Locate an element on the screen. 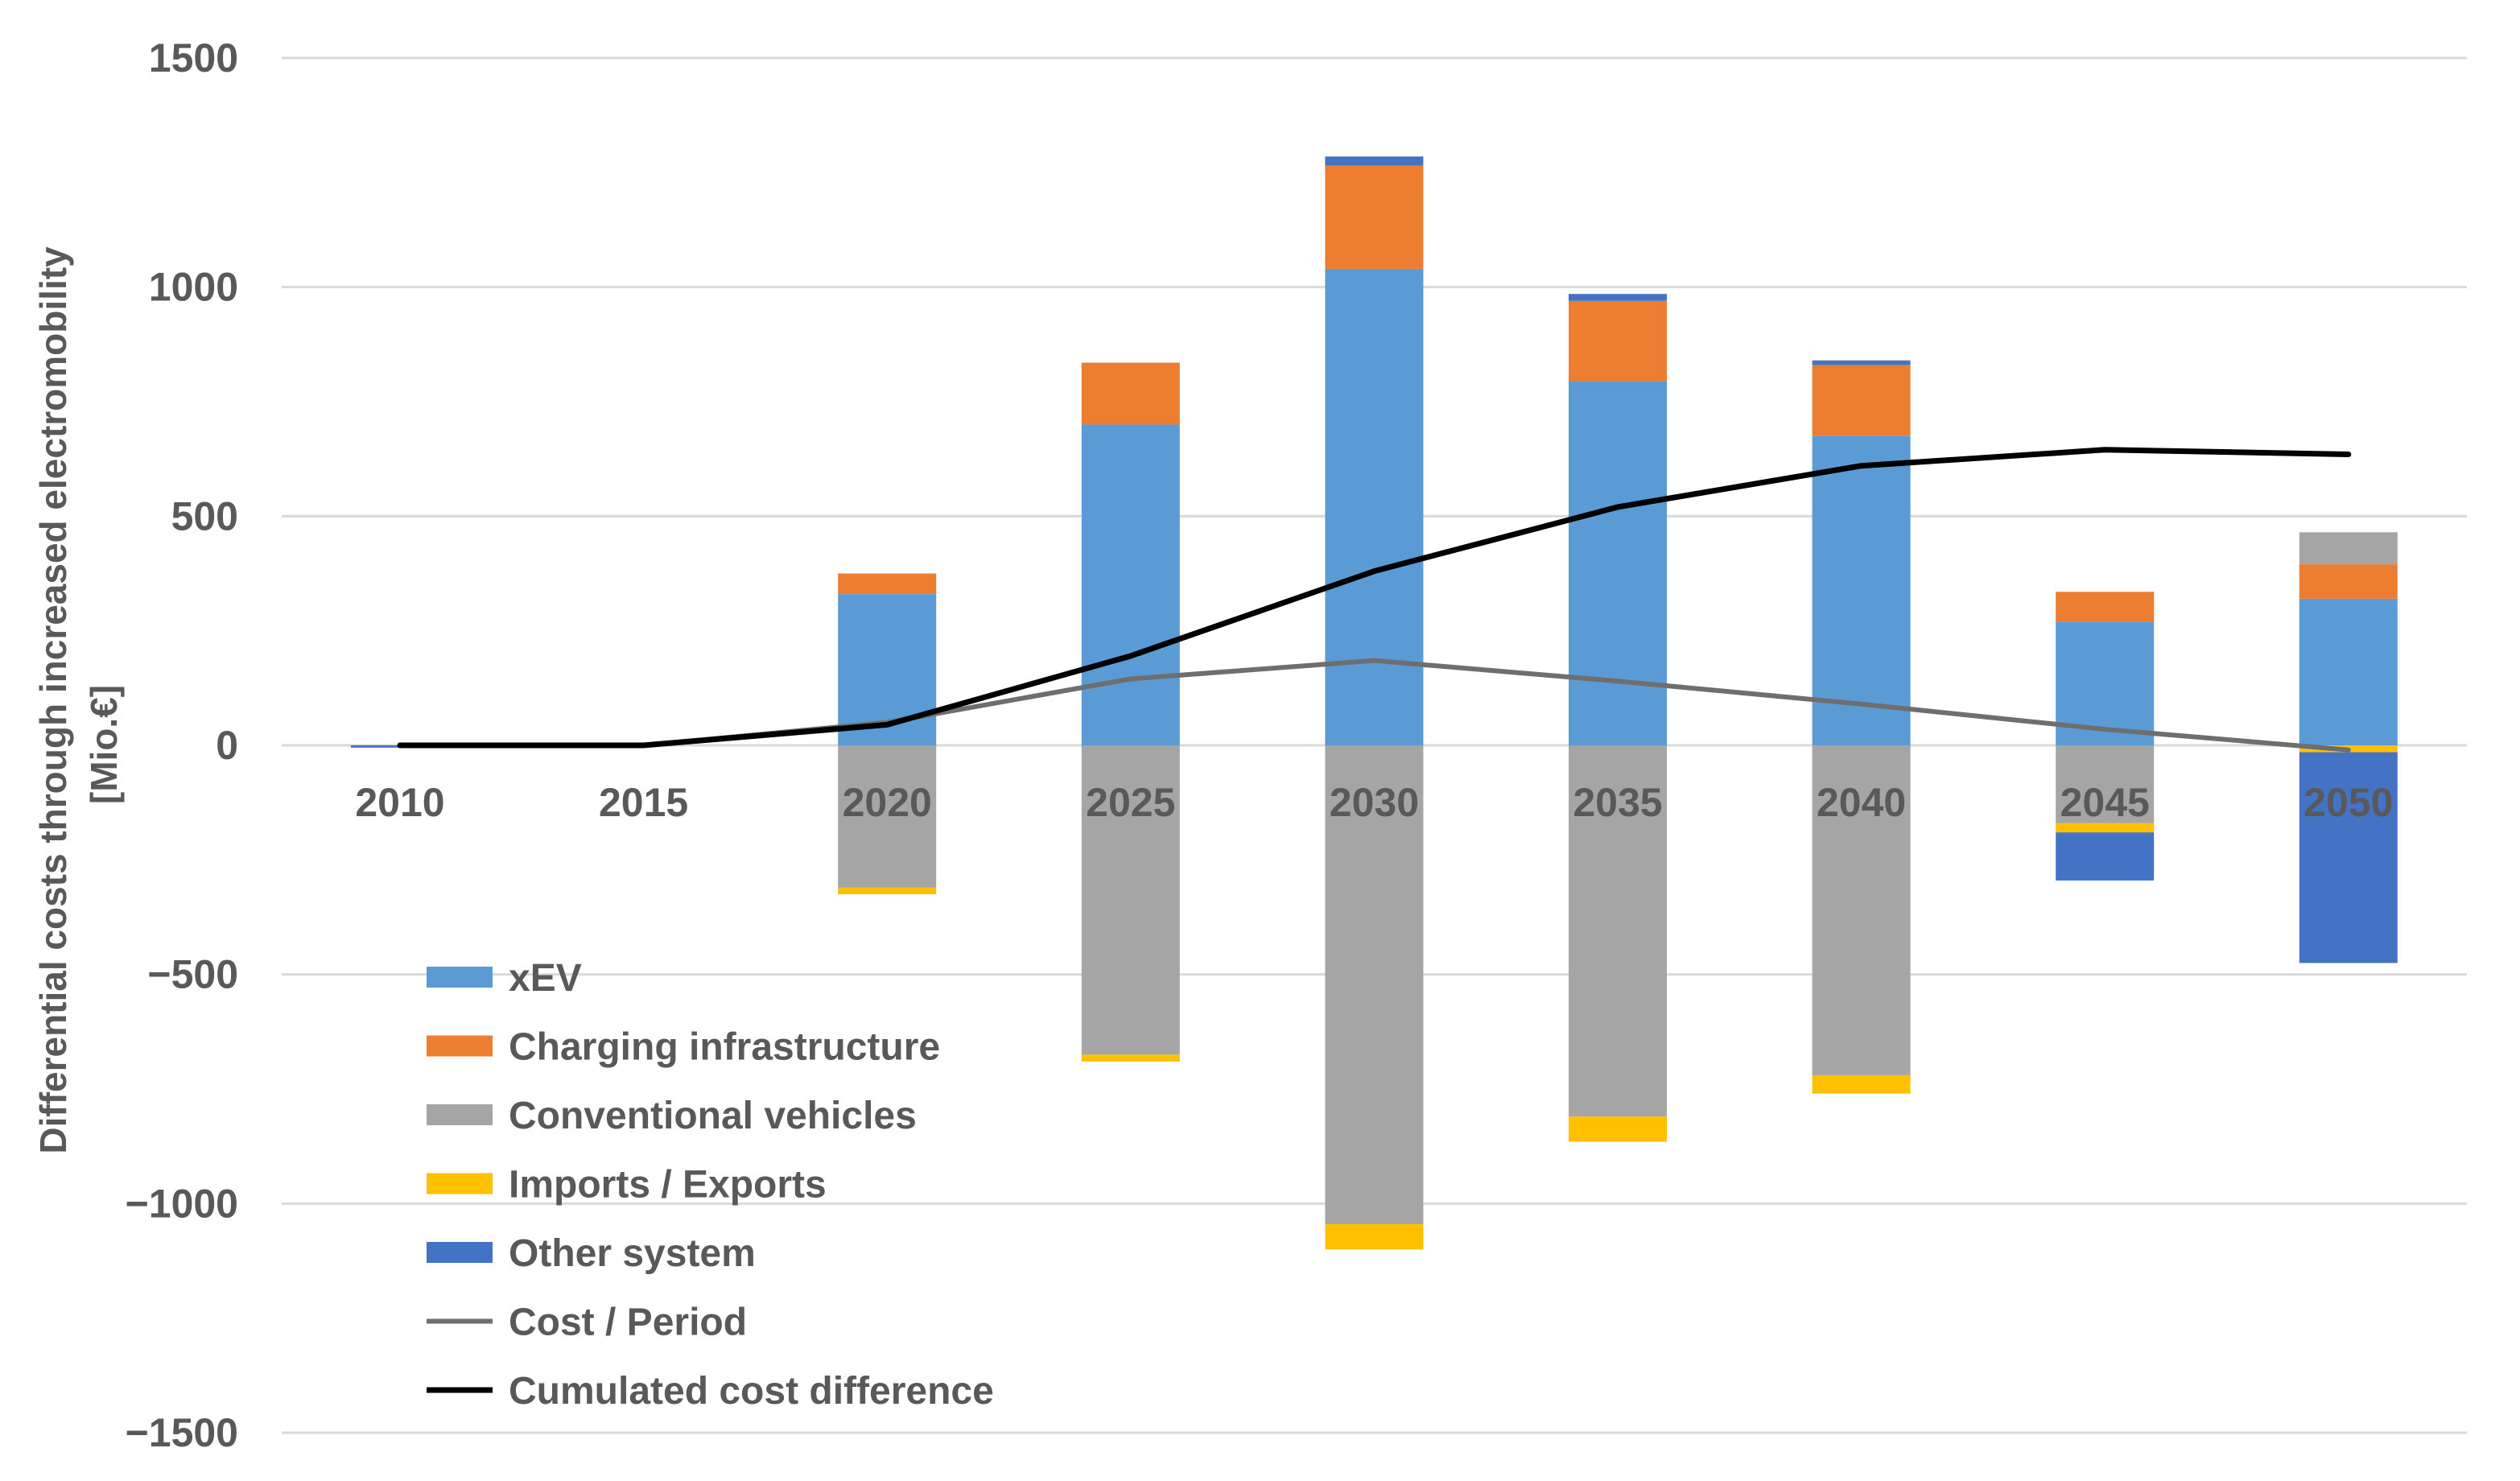  legend-item: Charging infrastructure is located at coordinates (683, 1047).